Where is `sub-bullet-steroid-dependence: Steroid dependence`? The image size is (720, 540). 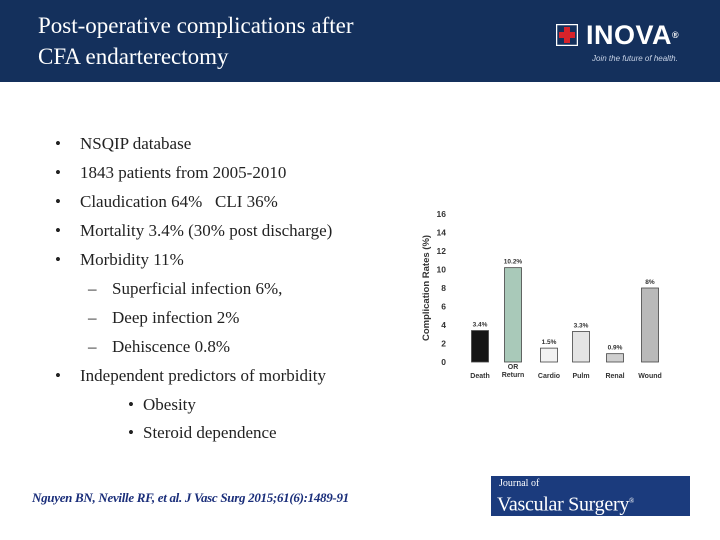
sub-bullet-steroid-dependence: Steroid dependence is located at coordinates (210, 432).